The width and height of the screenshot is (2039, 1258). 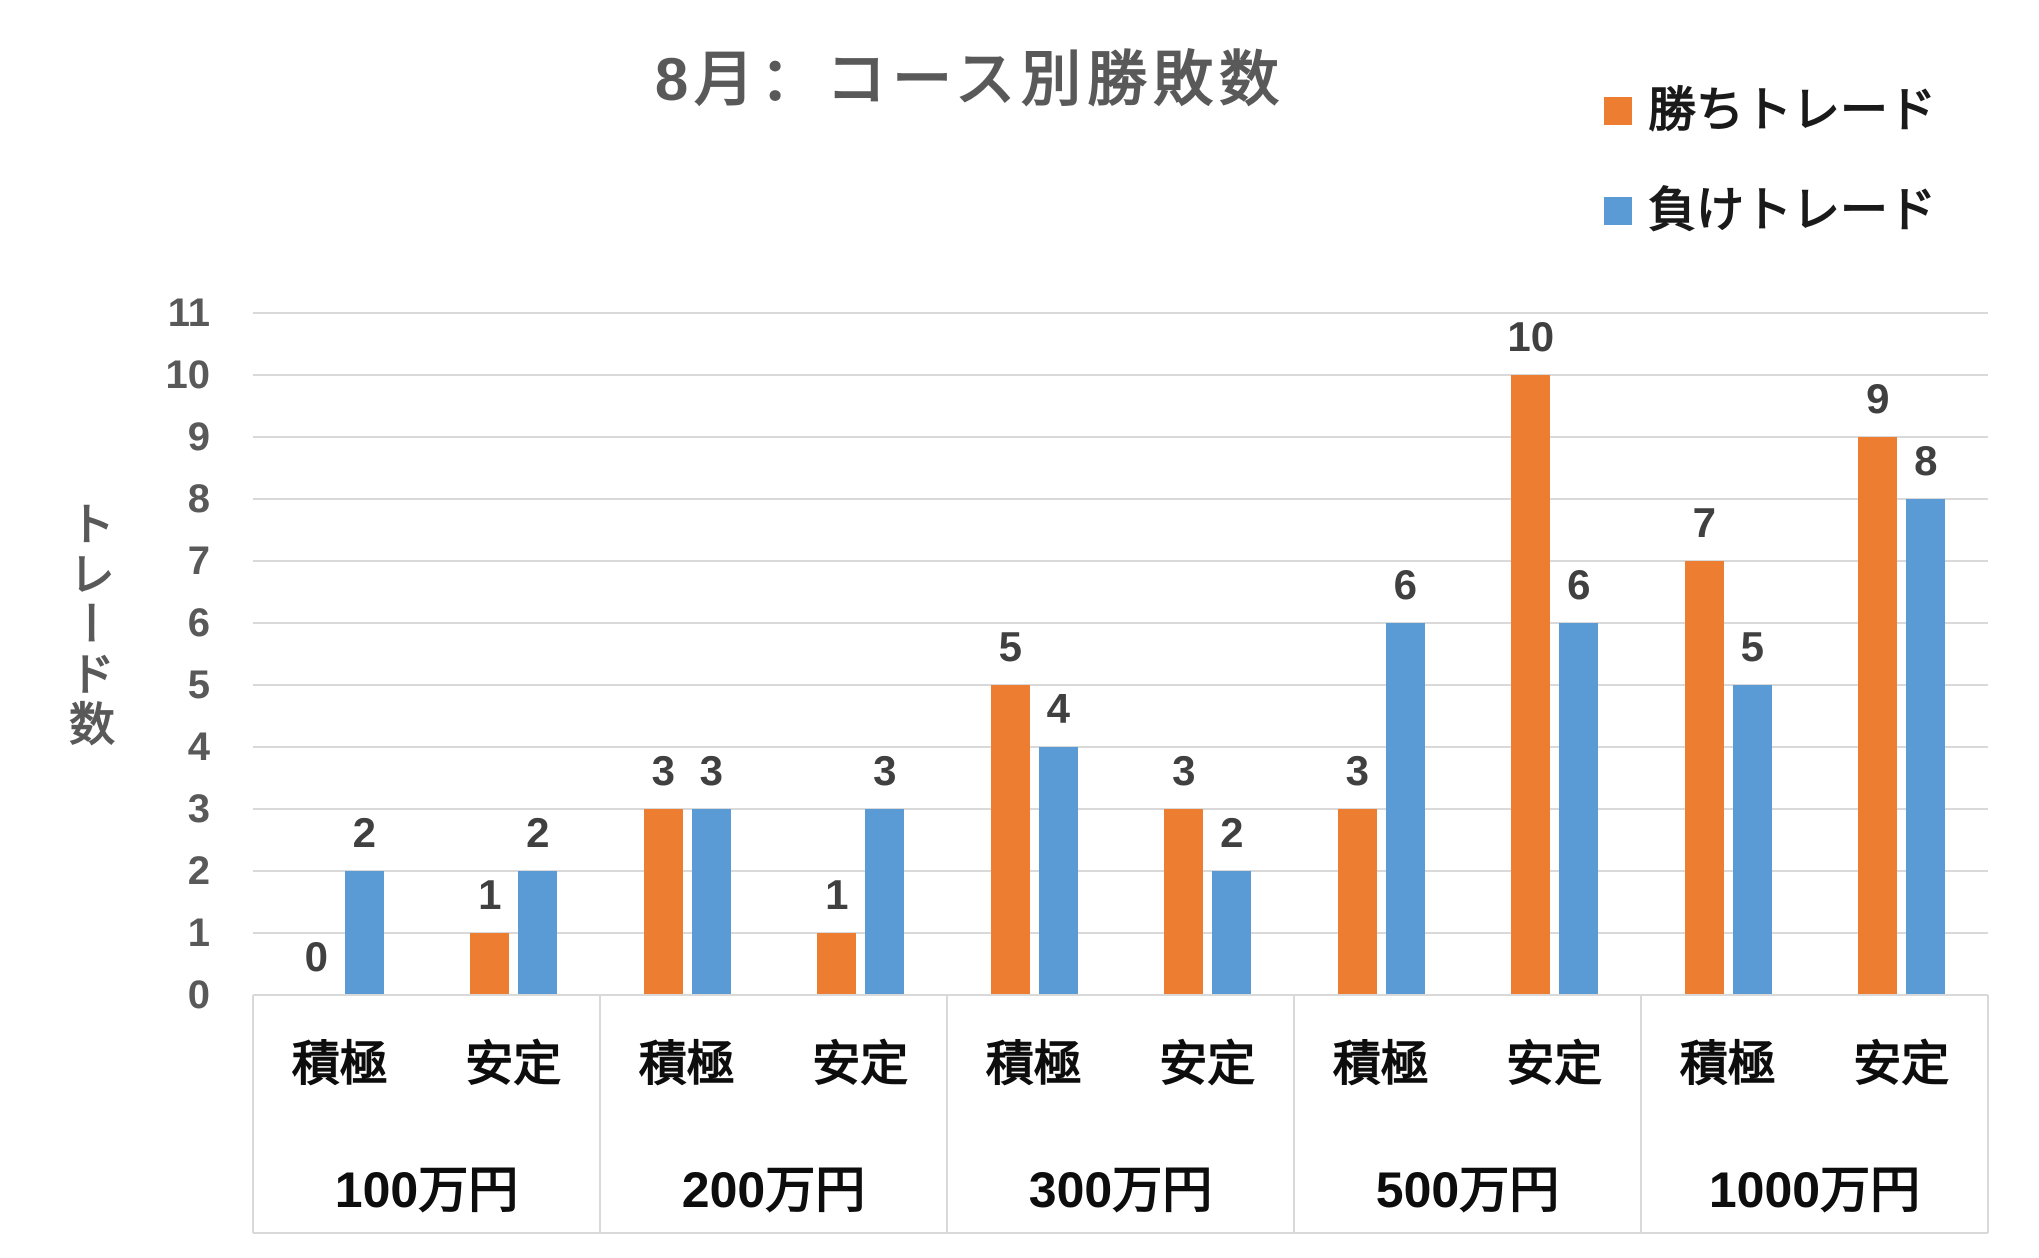 What do you see at coordinates (1878, 398) in the screenshot?
I see `bar-value-label: 9` at bounding box center [1878, 398].